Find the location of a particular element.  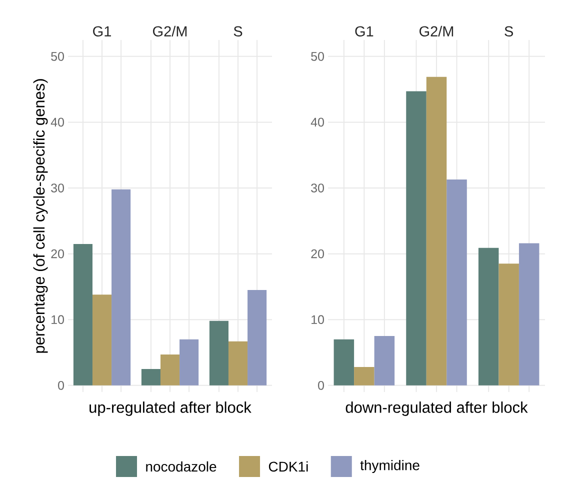

legend-label: thymidine is located at coordinates (390, 467).